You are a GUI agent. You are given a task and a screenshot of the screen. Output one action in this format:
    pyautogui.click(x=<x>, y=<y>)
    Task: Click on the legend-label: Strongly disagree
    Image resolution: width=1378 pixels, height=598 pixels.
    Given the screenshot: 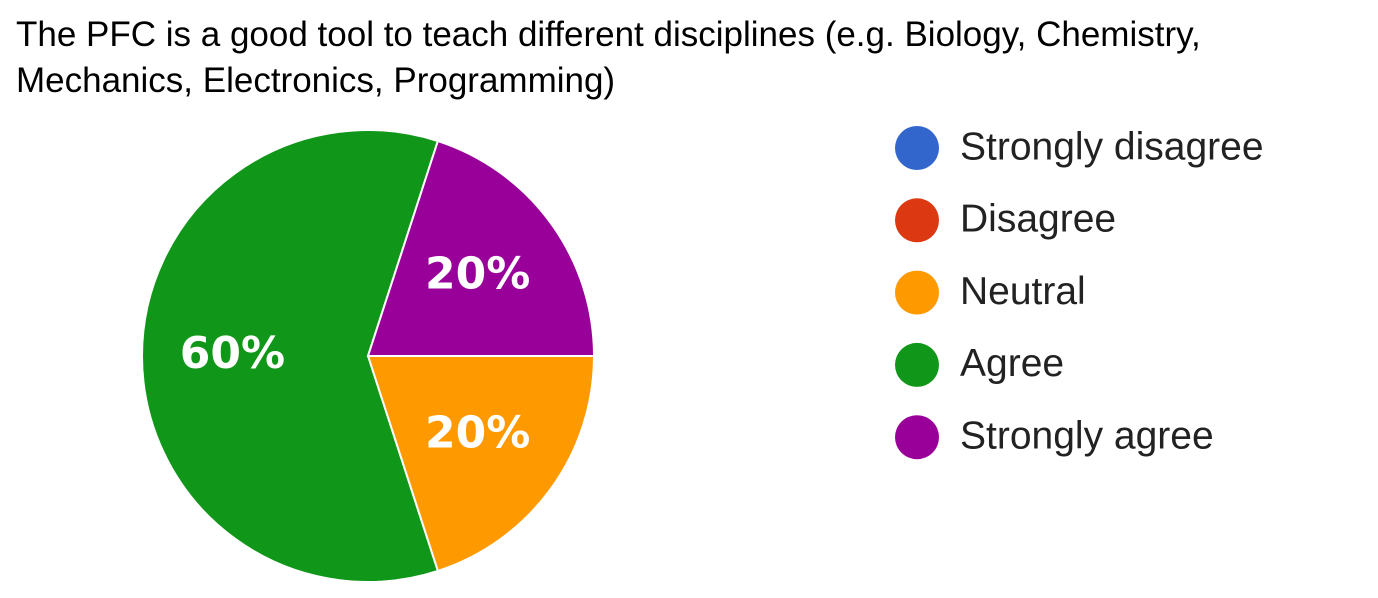 What is the action you would take?
    pyautogui.click(x=1112, y=146)
    